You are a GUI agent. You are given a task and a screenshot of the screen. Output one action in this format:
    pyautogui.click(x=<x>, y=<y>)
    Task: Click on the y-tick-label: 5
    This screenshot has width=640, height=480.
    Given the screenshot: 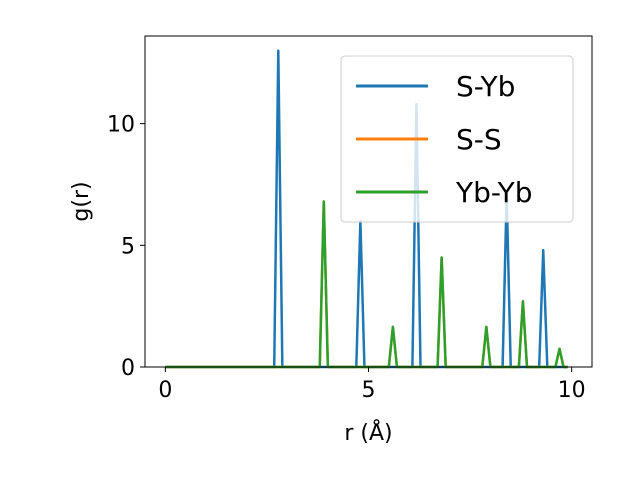 What is the action you would take?
    pyautogui.click(x=128, y=246)
    